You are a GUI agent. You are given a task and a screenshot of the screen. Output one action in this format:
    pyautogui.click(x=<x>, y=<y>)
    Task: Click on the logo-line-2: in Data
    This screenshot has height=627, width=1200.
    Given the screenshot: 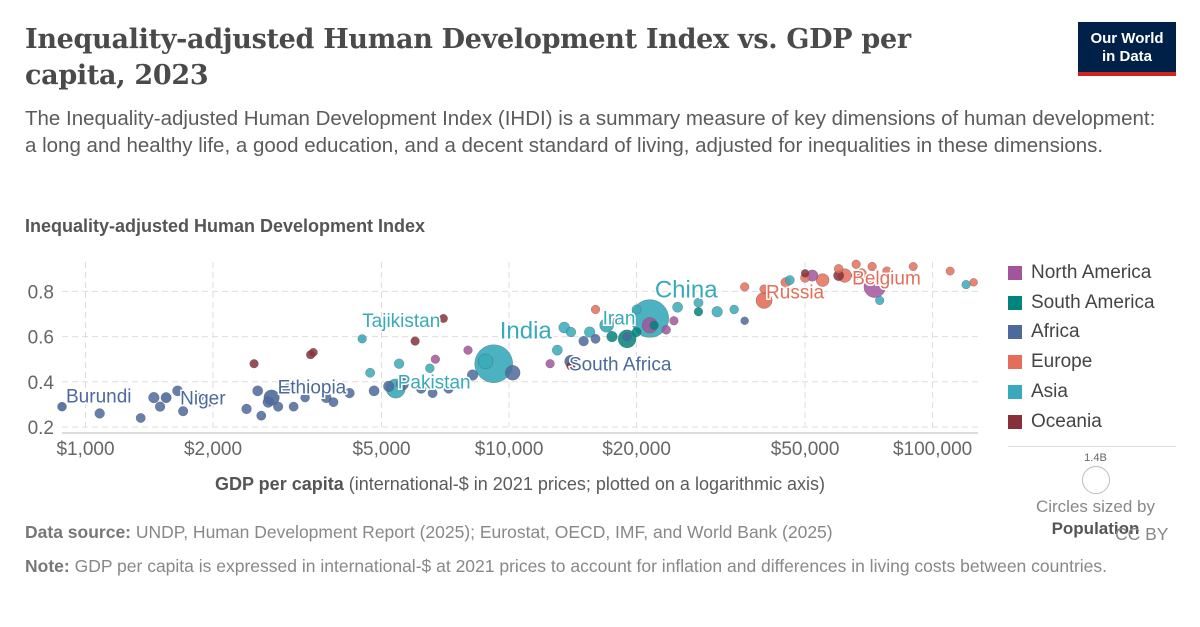 What is the action you would take?
    pyautogui.click(x=1126, y=56)
    